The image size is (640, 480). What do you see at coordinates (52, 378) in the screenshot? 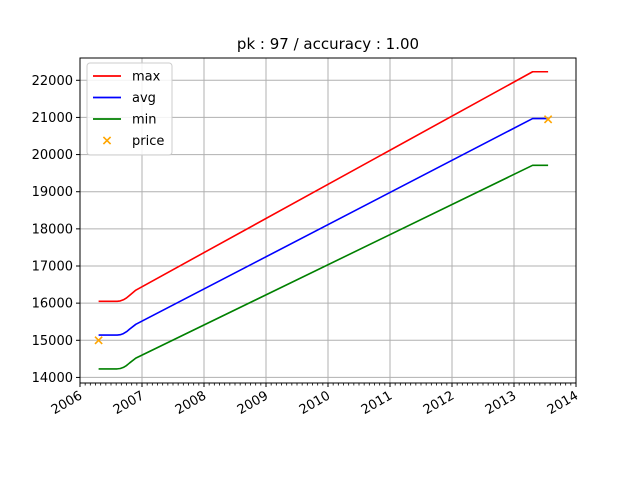
I see `y-tick-label: 14000` at bounding box center [52, 378].